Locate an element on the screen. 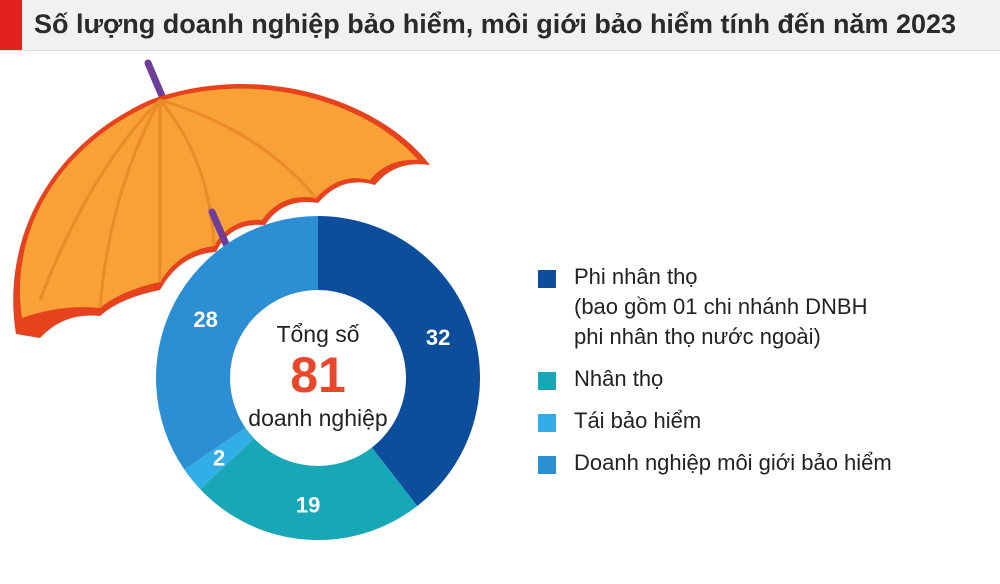  center-label: Tổng số is located at coordinates (317, 334).